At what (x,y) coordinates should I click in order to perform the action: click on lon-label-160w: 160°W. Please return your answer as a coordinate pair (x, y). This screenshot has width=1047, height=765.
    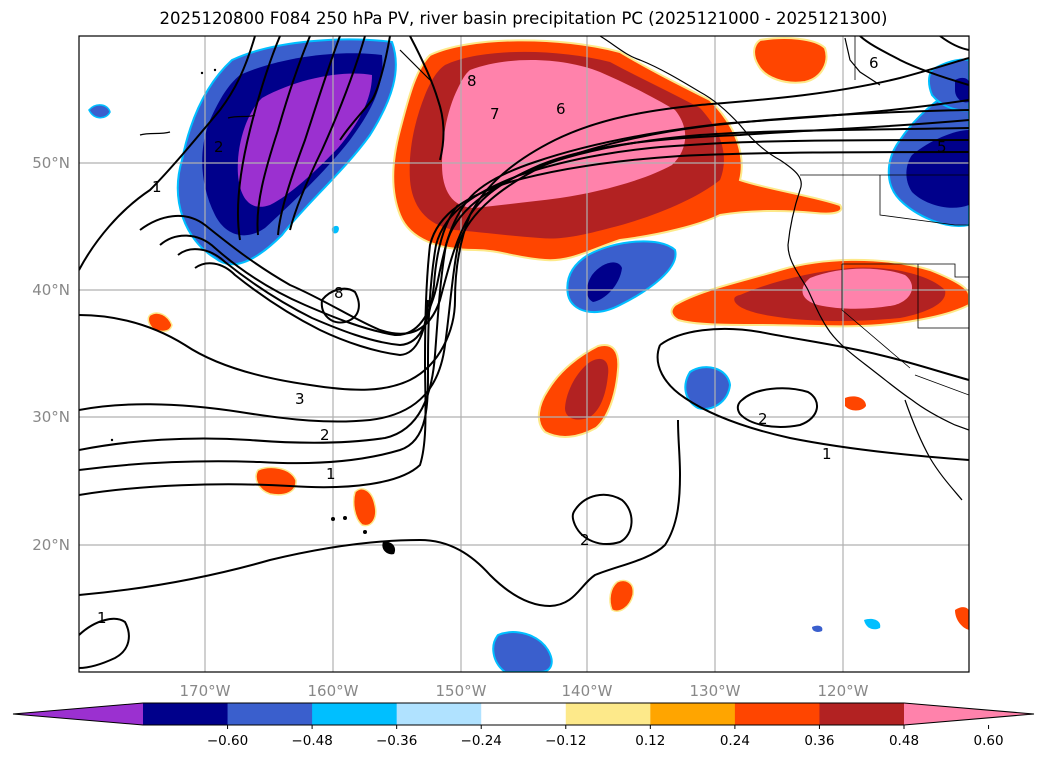
    Looking at the image, I should click on (333, 691).